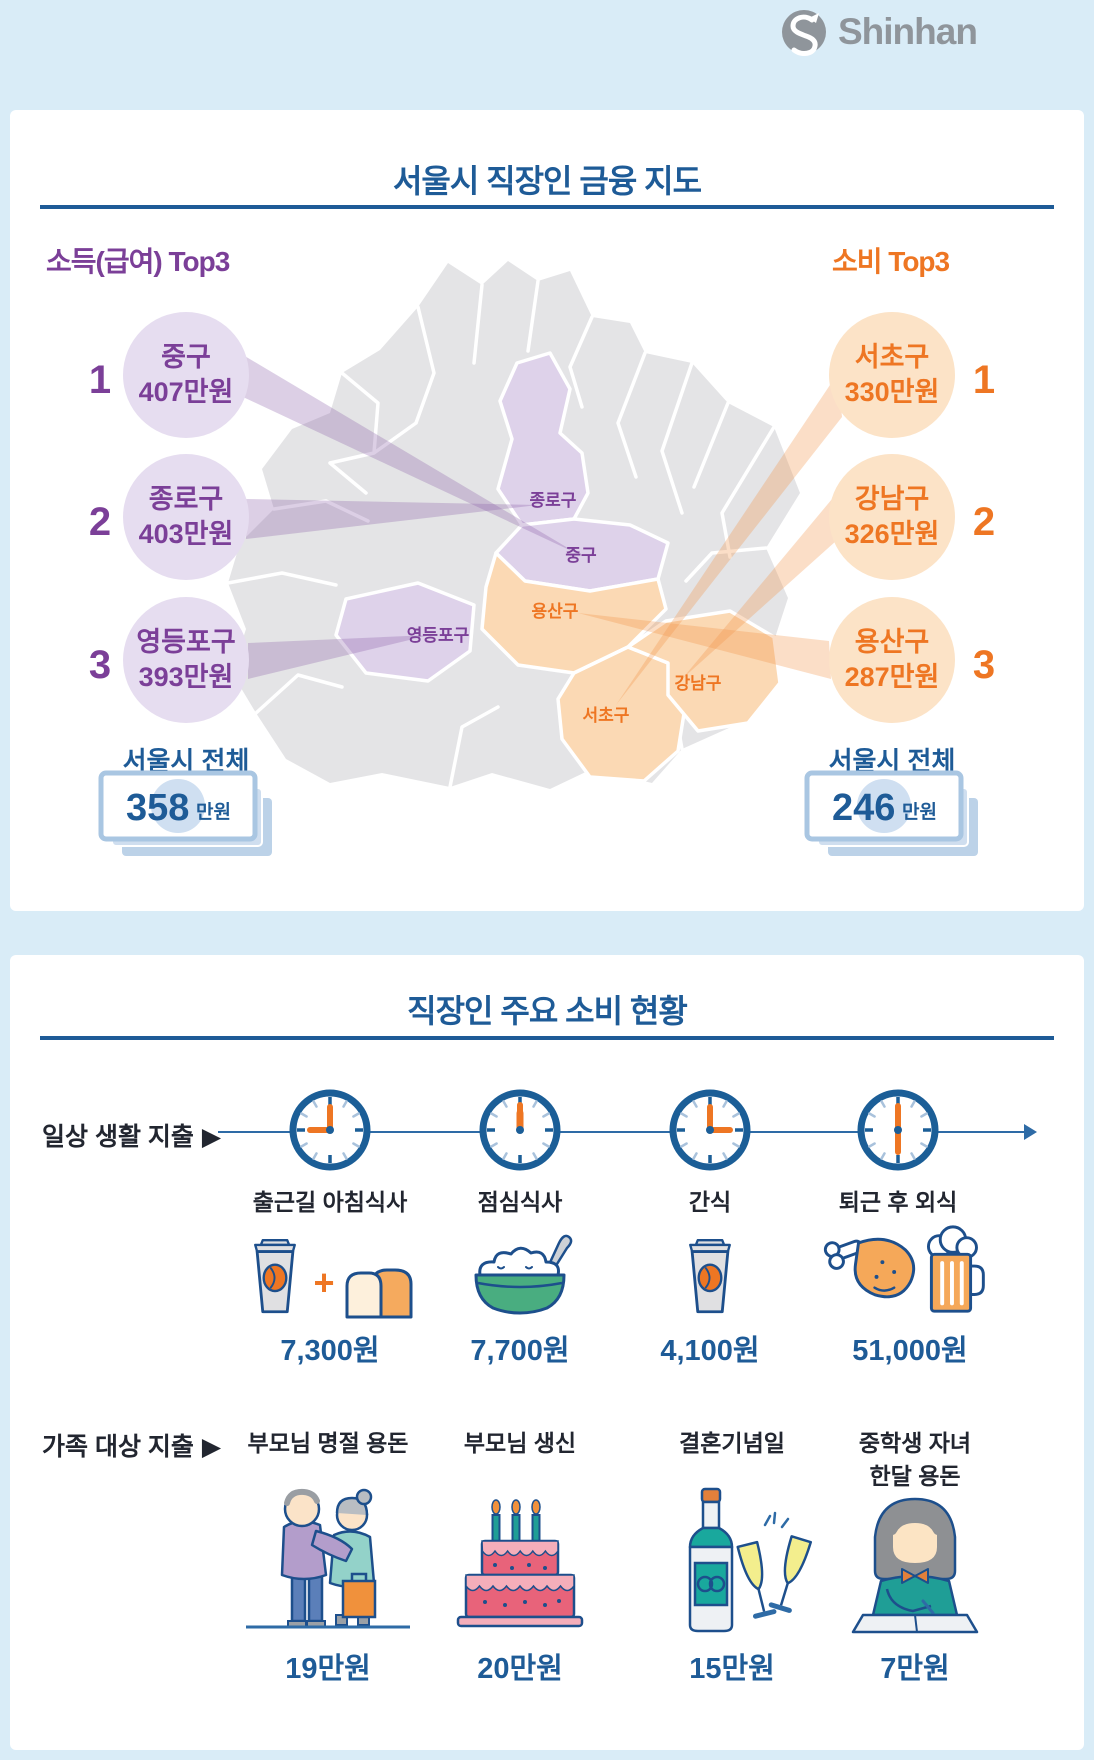 This screenshot has width=1094, height=1760. I want to click on district-gangnam, so click(704, 671).